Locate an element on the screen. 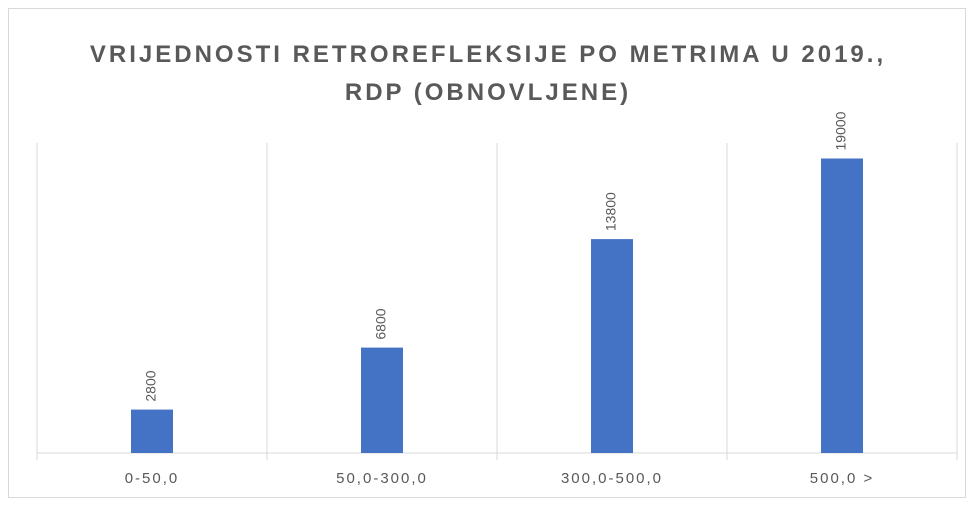 The image size is (976, 506). x-tick-label: 50,0-300,0 is located at coordinates (382, 478).